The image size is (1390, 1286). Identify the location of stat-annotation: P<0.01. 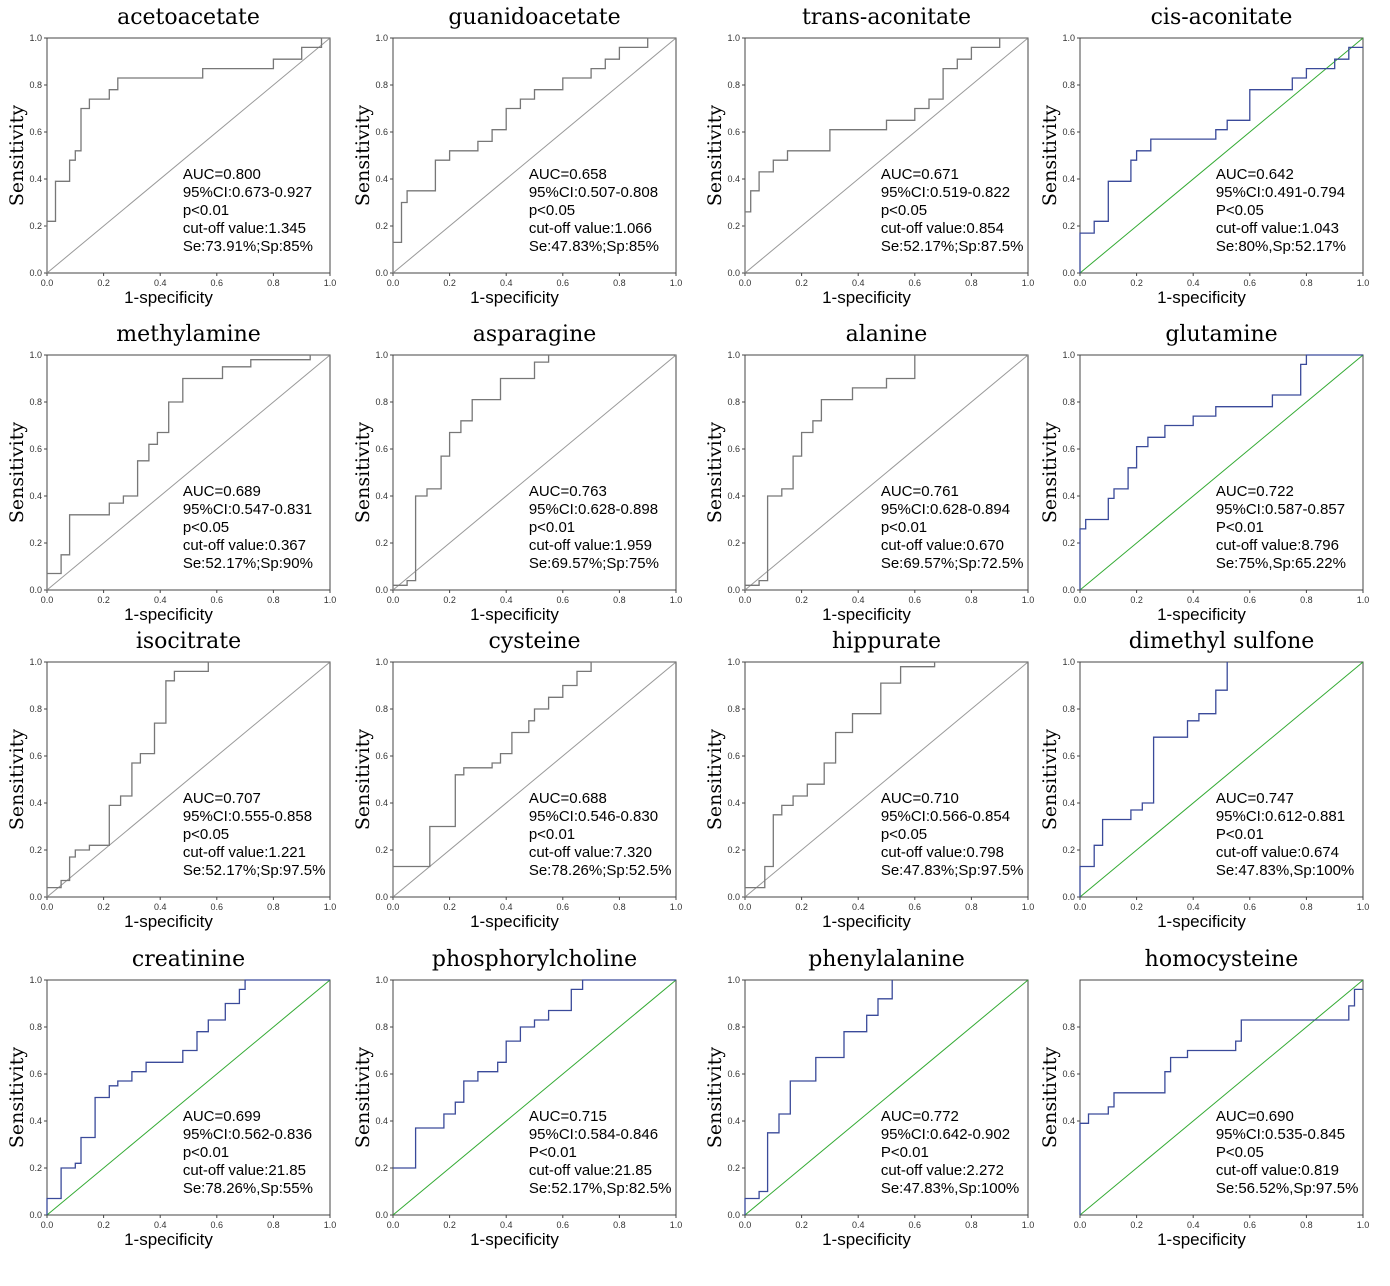
(1240, 834).